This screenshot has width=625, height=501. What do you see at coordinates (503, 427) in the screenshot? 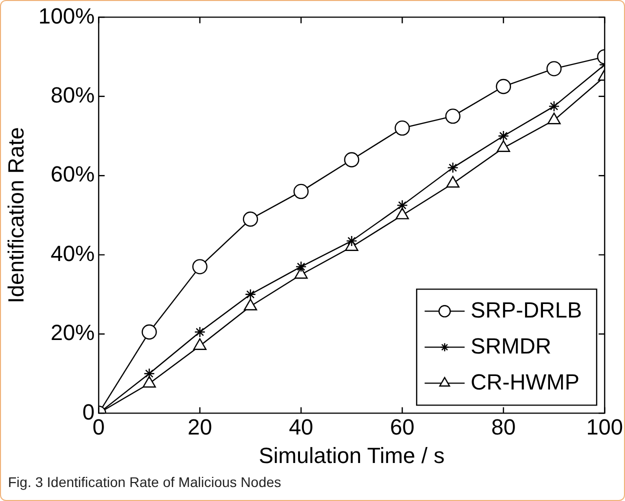
I see `x-tick-label: 80` at bounding box center [503, 427].